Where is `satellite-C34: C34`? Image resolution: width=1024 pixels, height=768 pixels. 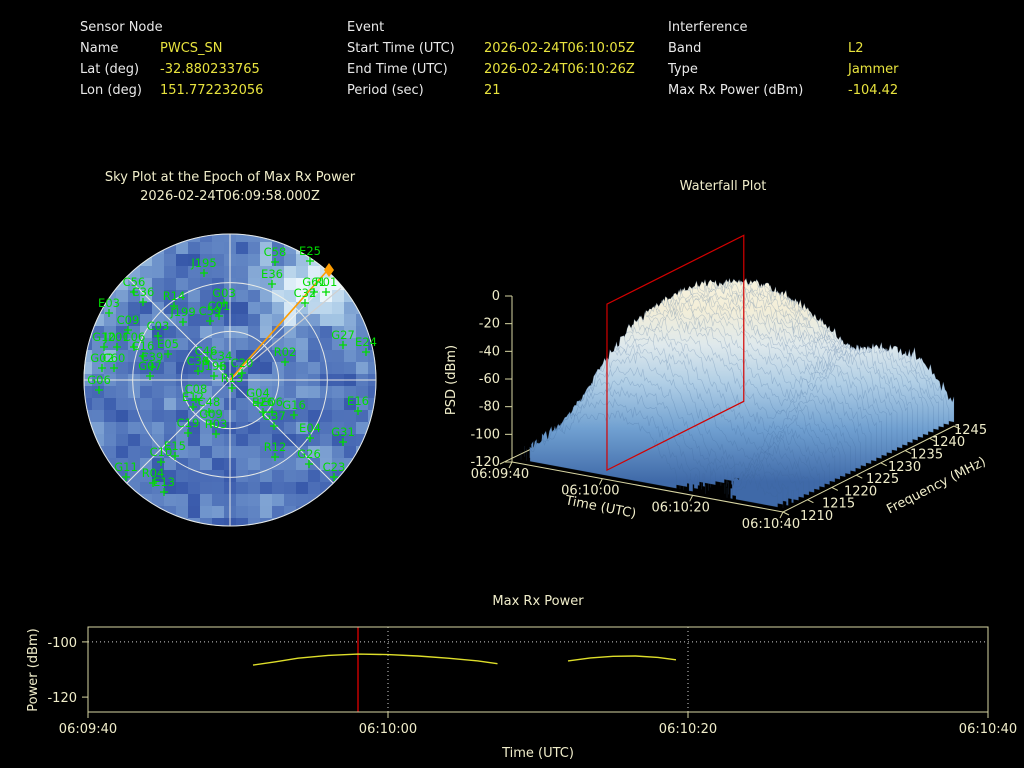 satellite-C34: C34 is located at coordinates (221, 359).